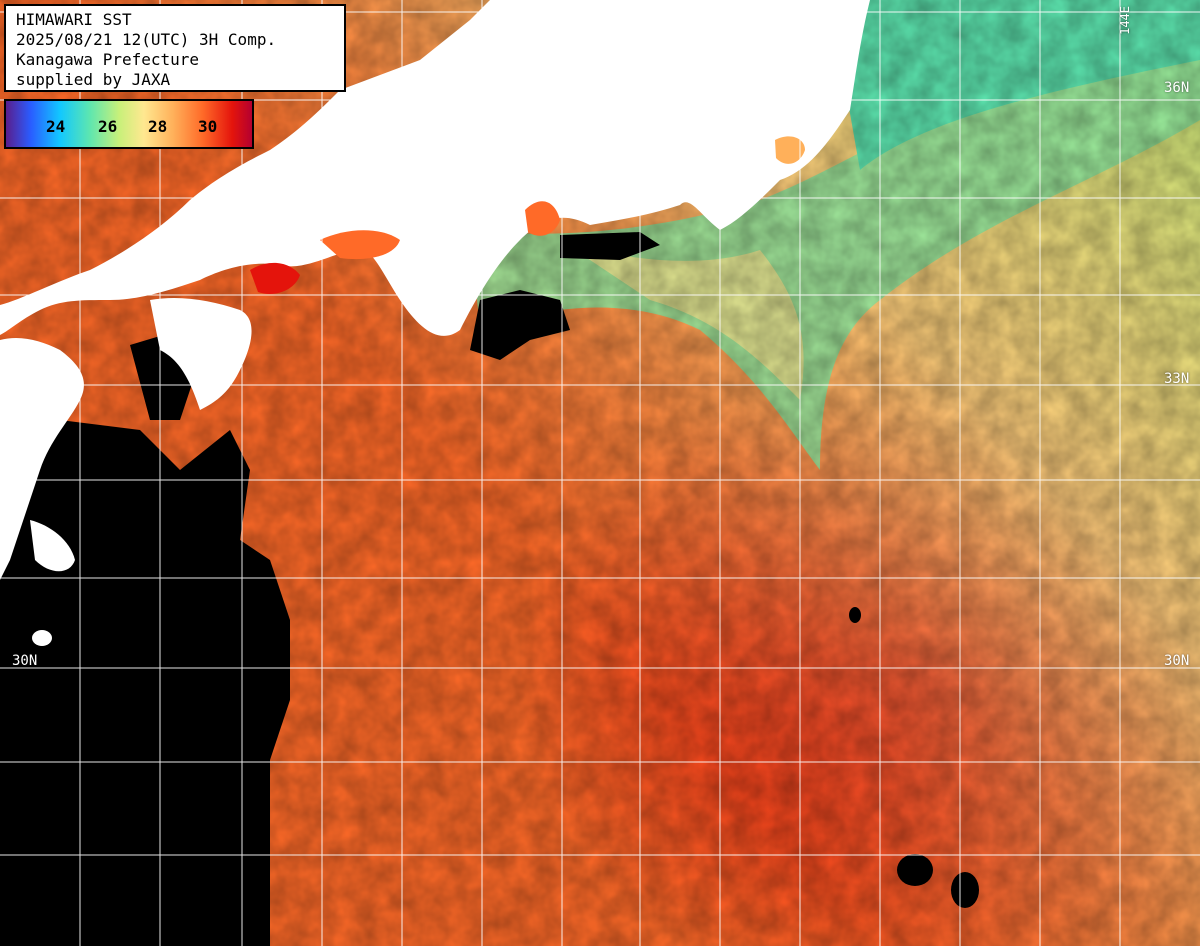 Image resolution: width=1200 pixels, height=946 pixels. What do you see at coordinates (56, 126) in the screenshot?
I see `legend-tick-24: 24` at bounding box center [56, 126].